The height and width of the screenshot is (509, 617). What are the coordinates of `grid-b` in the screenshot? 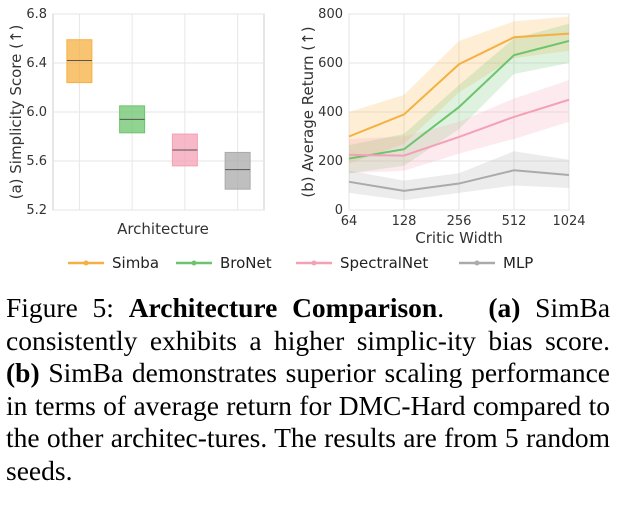 It's located at (459, 112).